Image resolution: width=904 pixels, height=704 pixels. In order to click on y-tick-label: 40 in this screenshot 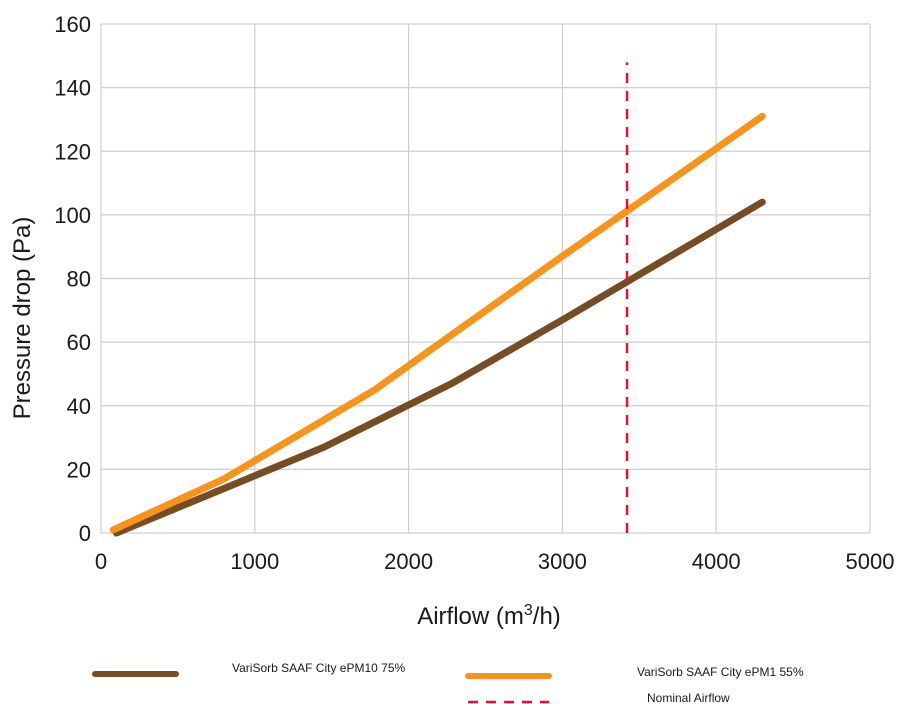, I will do `click(79, 406)`.